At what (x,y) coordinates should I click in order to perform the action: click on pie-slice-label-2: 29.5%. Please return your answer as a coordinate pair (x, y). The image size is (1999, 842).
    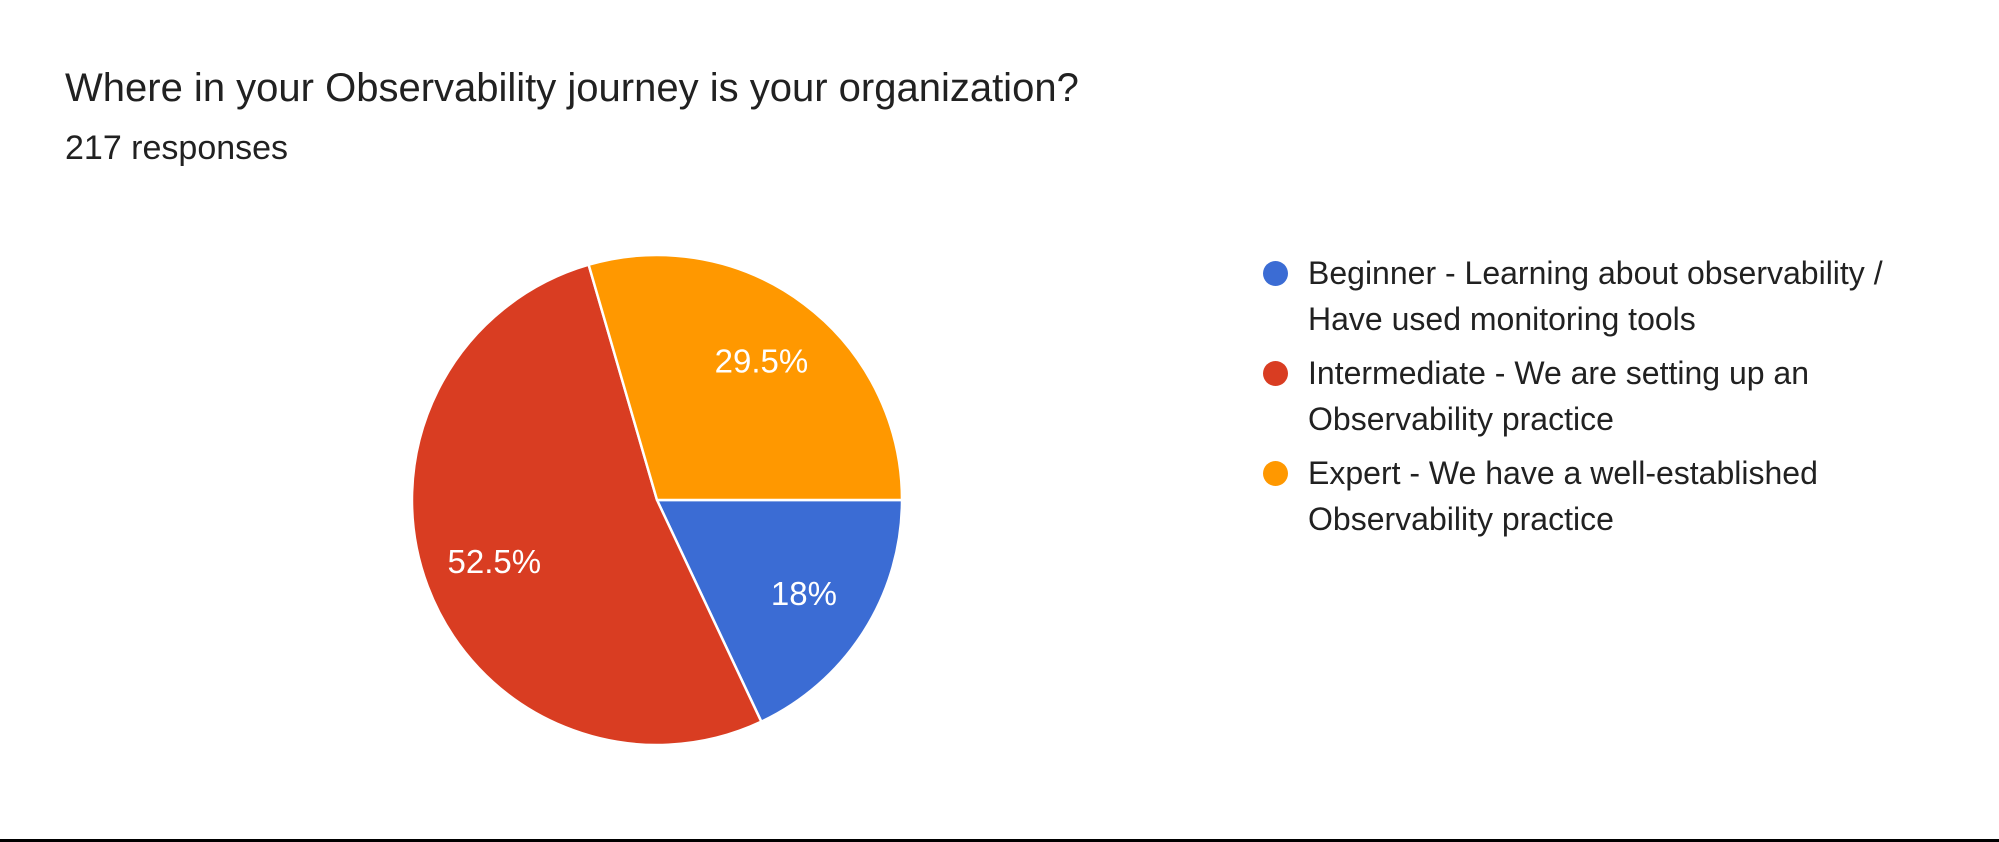
    Looking at the image, I should click on (762, 360).